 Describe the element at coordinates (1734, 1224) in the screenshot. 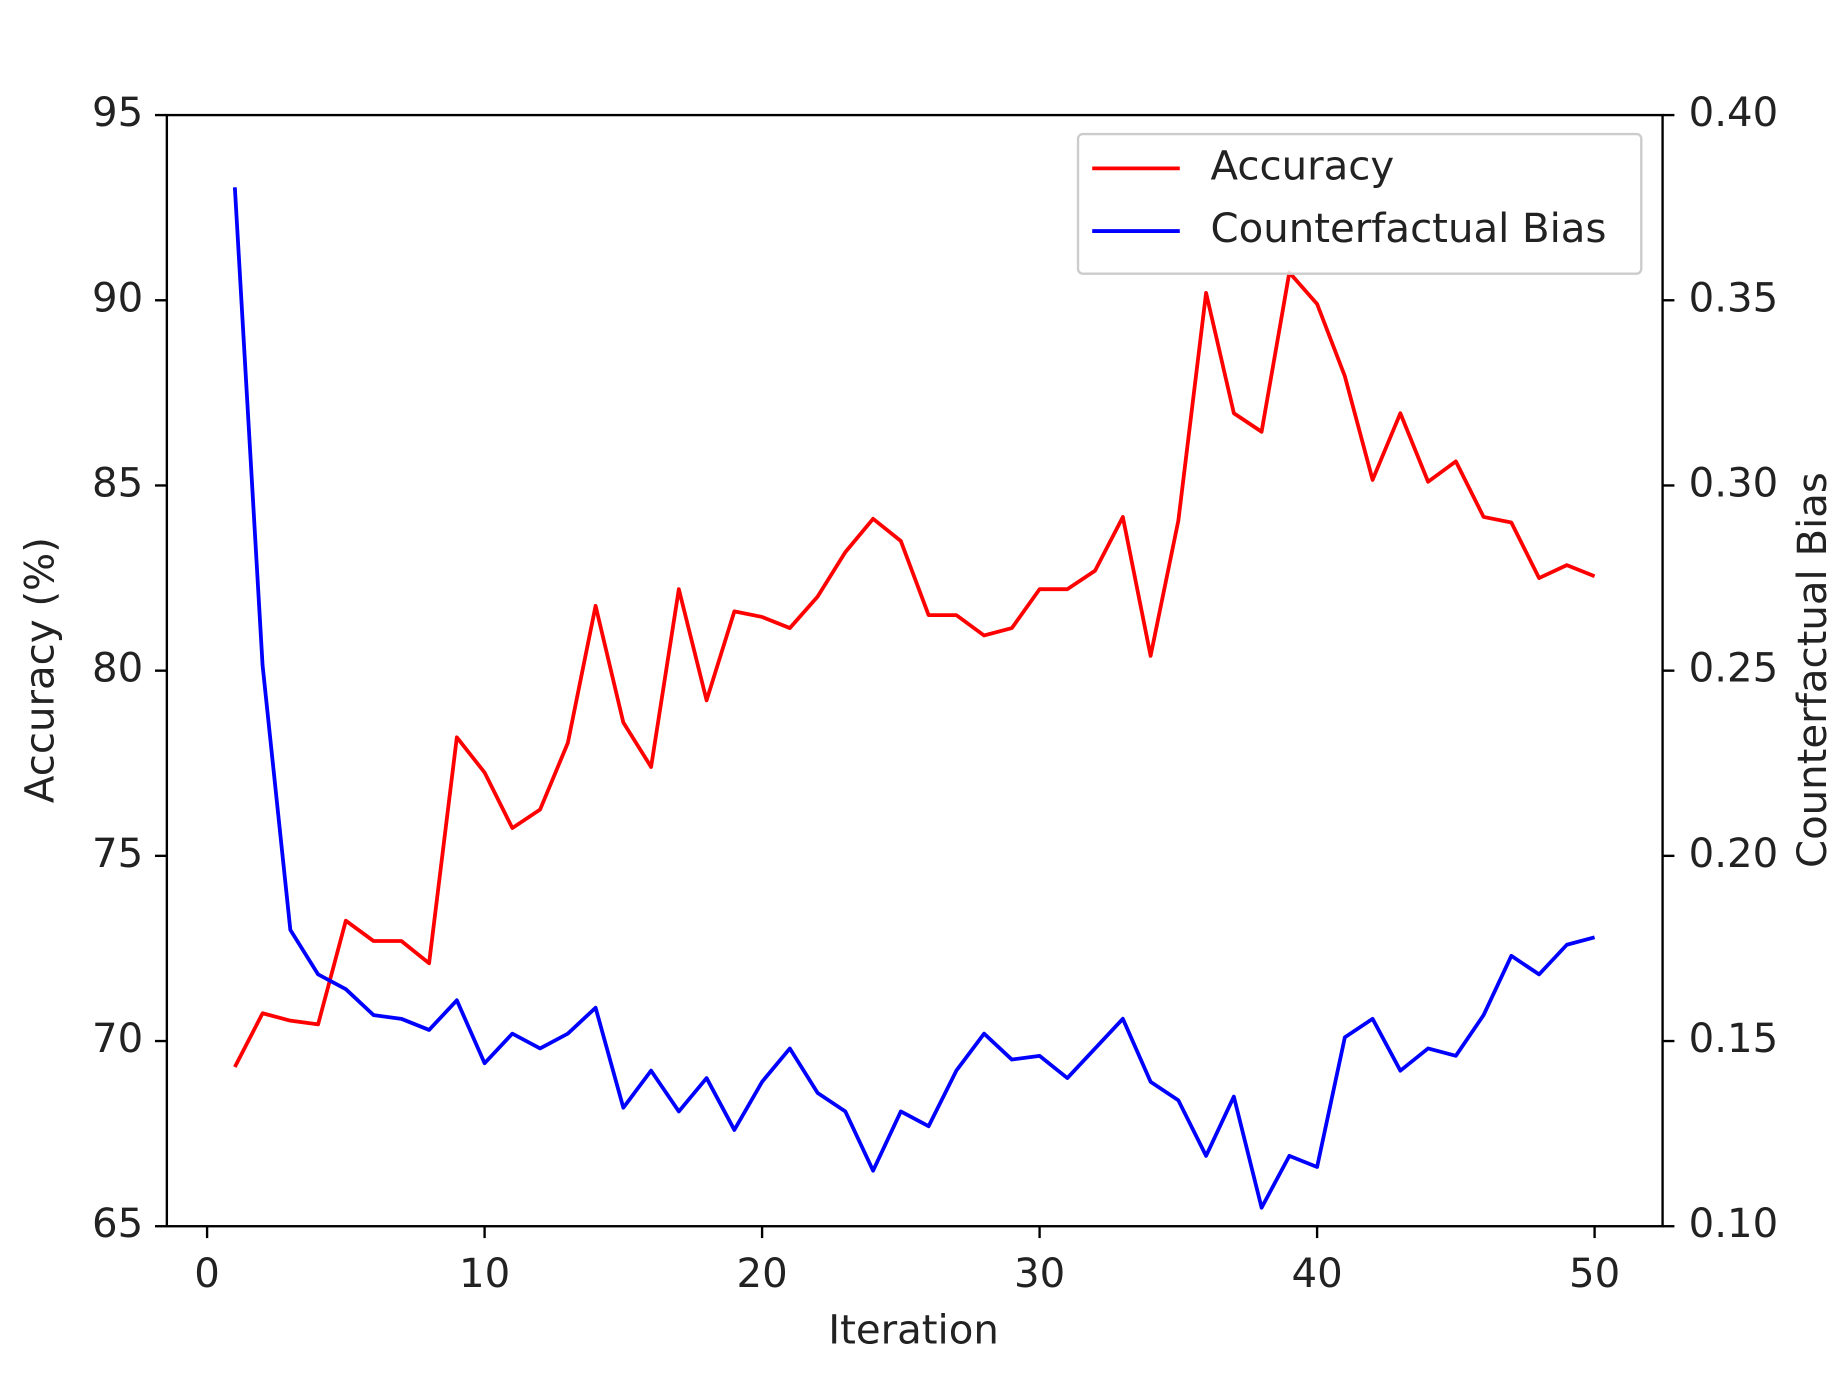

I see `y2-tick-label: 0.10` at that location.